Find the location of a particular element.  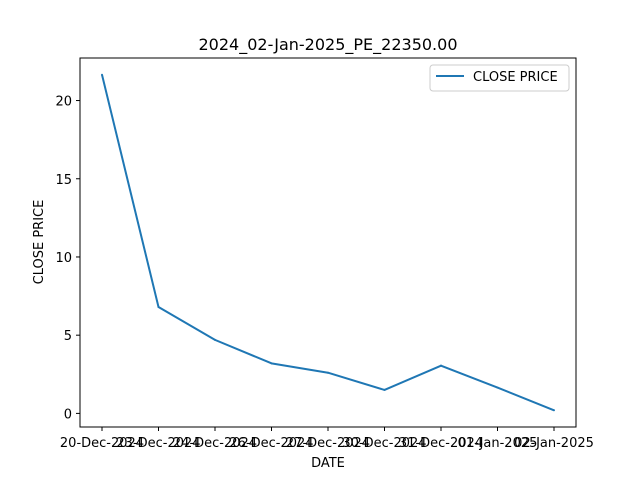

y-axis-ticks: 0 5 10 15 20 is located at coordinates (67, 258).